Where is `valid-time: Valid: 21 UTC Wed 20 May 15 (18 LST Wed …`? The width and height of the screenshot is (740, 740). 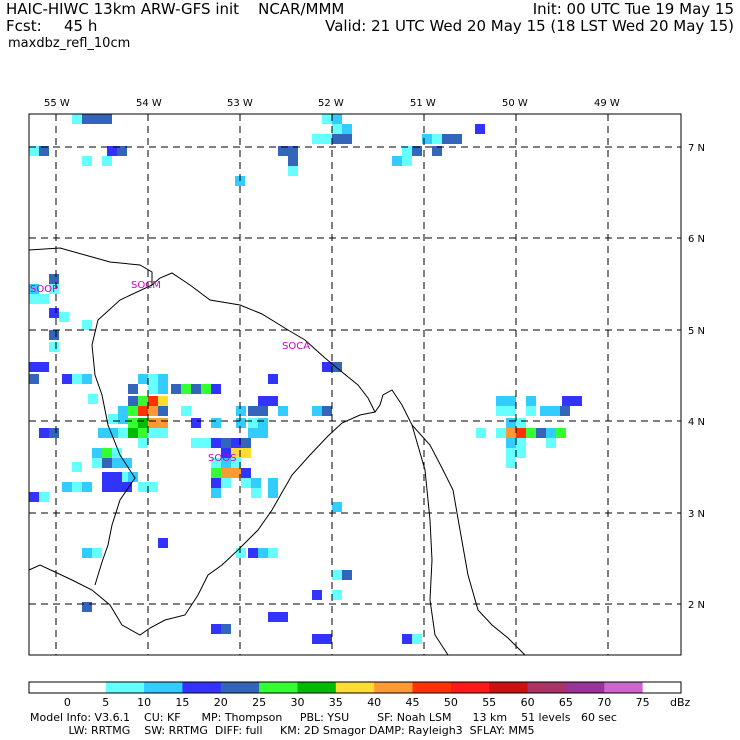 valid-time: Valid: 21 UTC Wed 20 May 15 (18 LST Wed … is located at coordinates (529, 26).